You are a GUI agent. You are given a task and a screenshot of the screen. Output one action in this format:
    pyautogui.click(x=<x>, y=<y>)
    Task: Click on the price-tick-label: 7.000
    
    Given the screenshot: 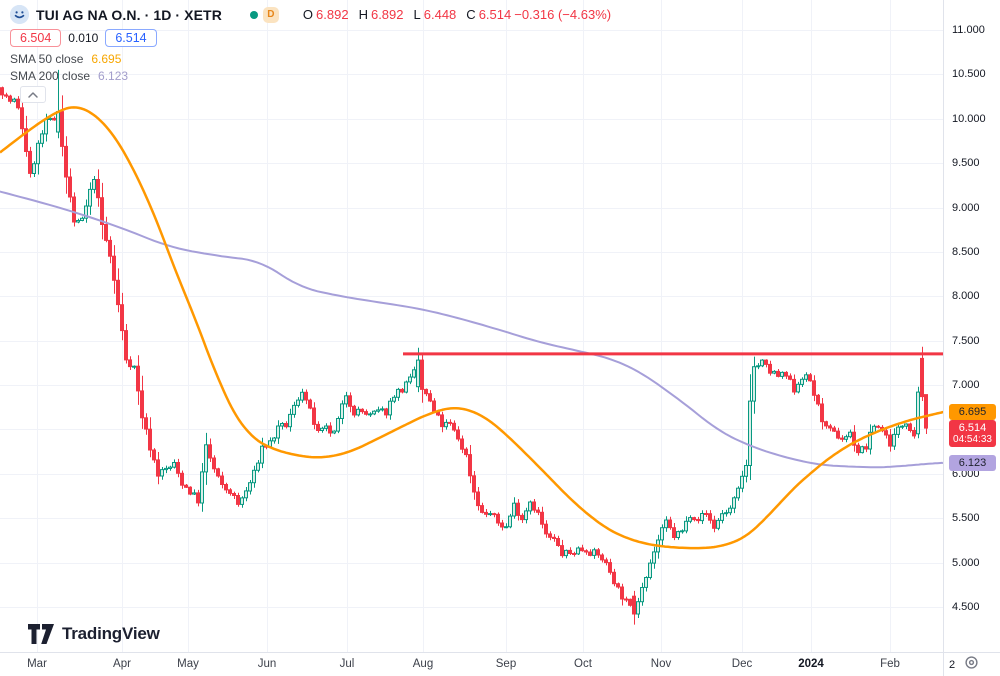 What is the action you would take?
    pyautogui.click(x=966, y=385)
    